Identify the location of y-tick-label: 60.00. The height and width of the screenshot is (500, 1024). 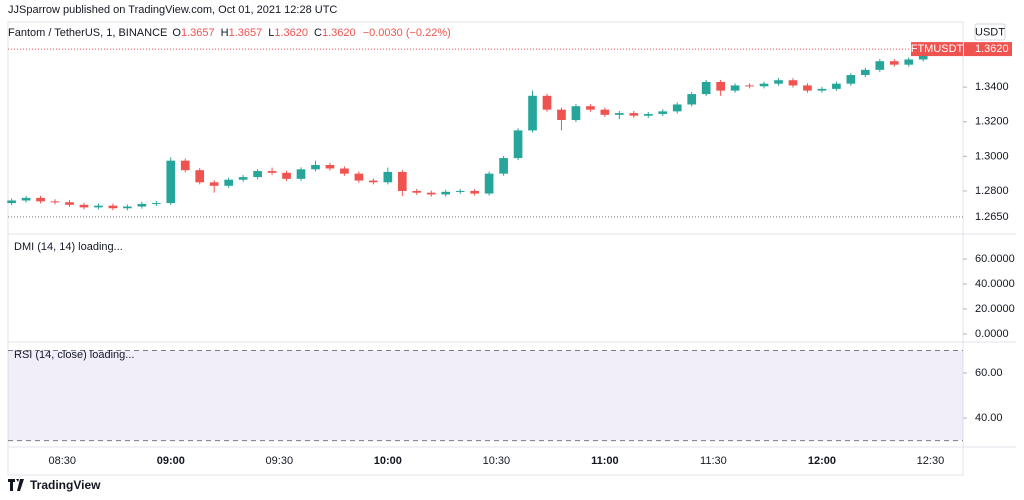
(989, 373).